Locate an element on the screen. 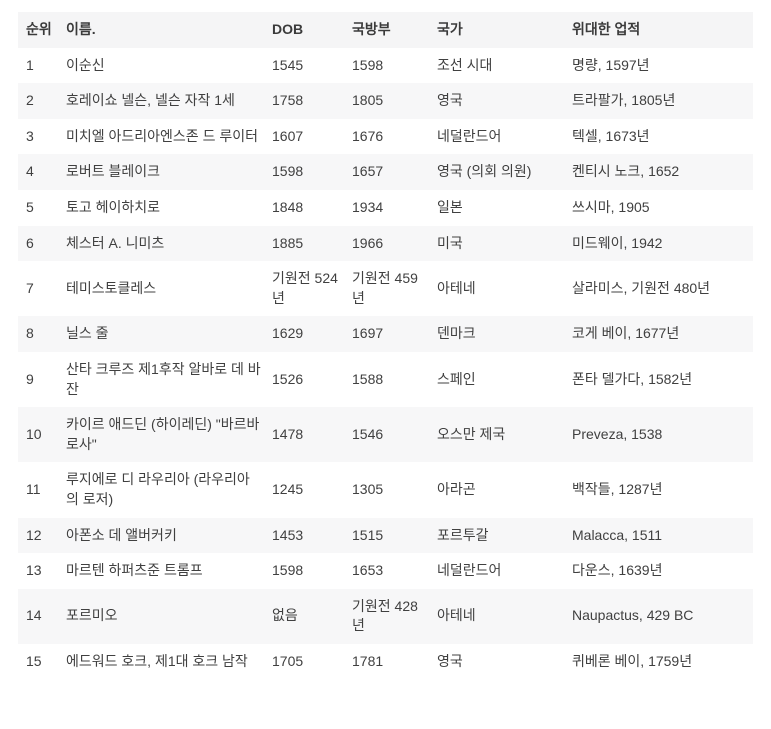 The image size is (771, 729). cell-dod: 기원전 459년 is located at coordinates (385, 288).